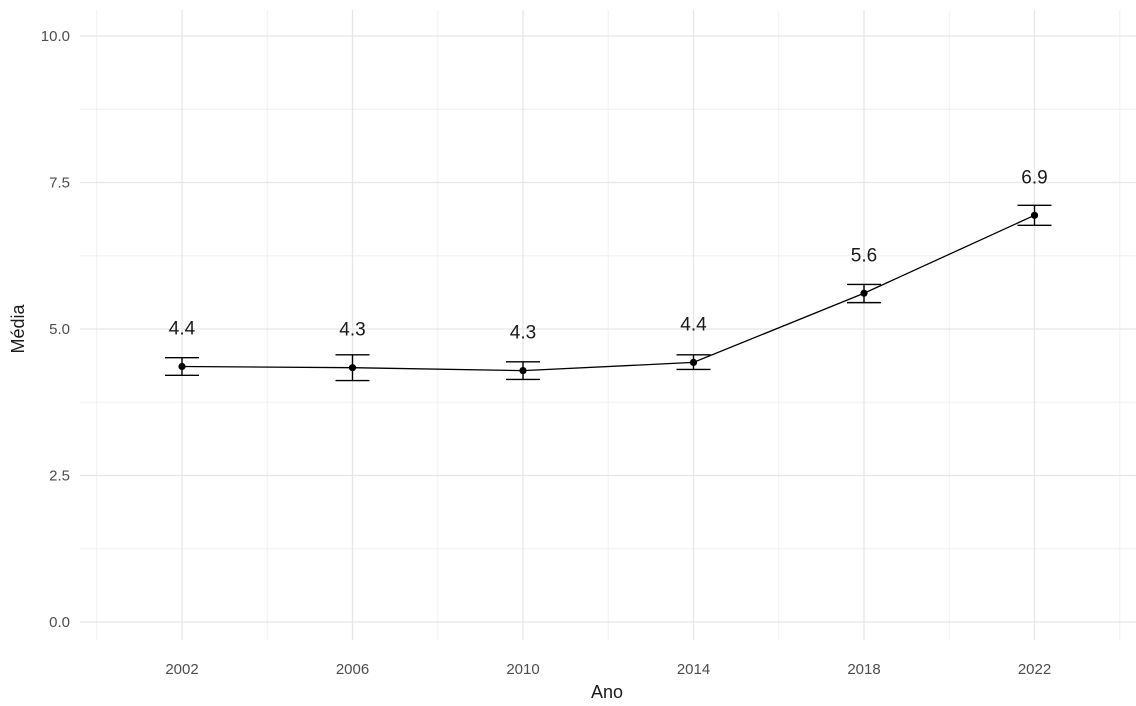 This screenshot has height=706, width=1136. Describe the element at coordinates (181, 669) in the screenshot. I see `x-tick-label: 2002` at that location.